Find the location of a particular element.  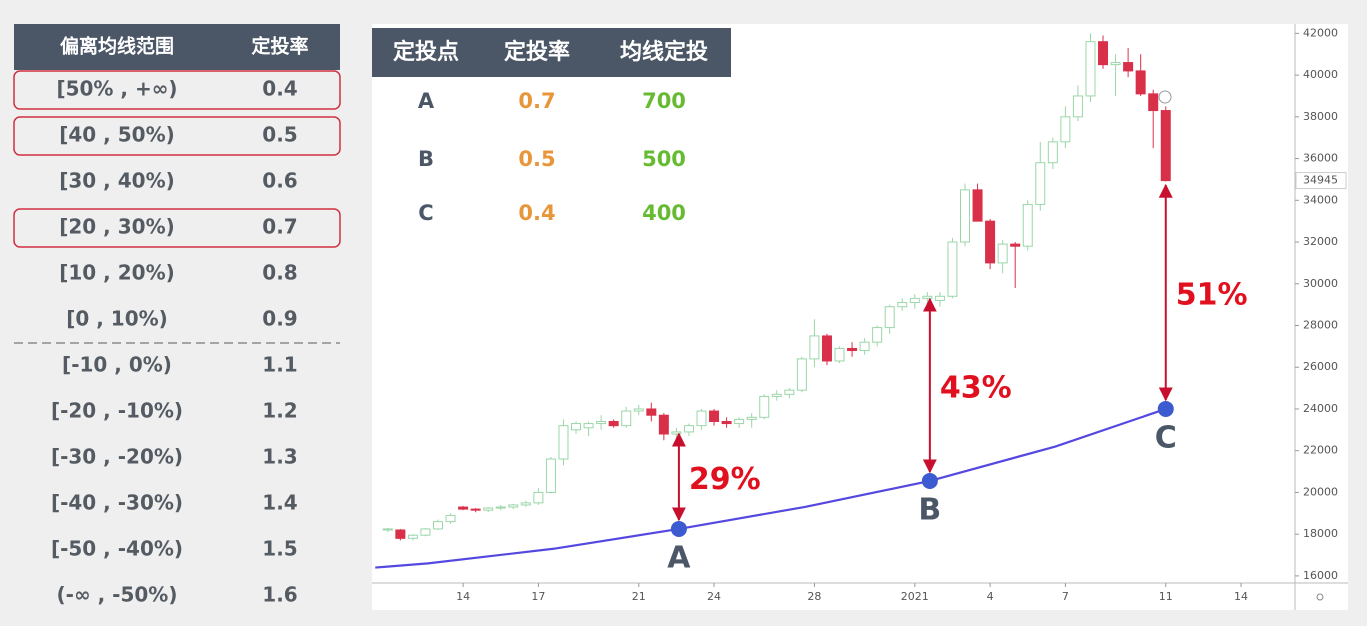

x-tick-label: 28 is located at coordinates (814, 596).